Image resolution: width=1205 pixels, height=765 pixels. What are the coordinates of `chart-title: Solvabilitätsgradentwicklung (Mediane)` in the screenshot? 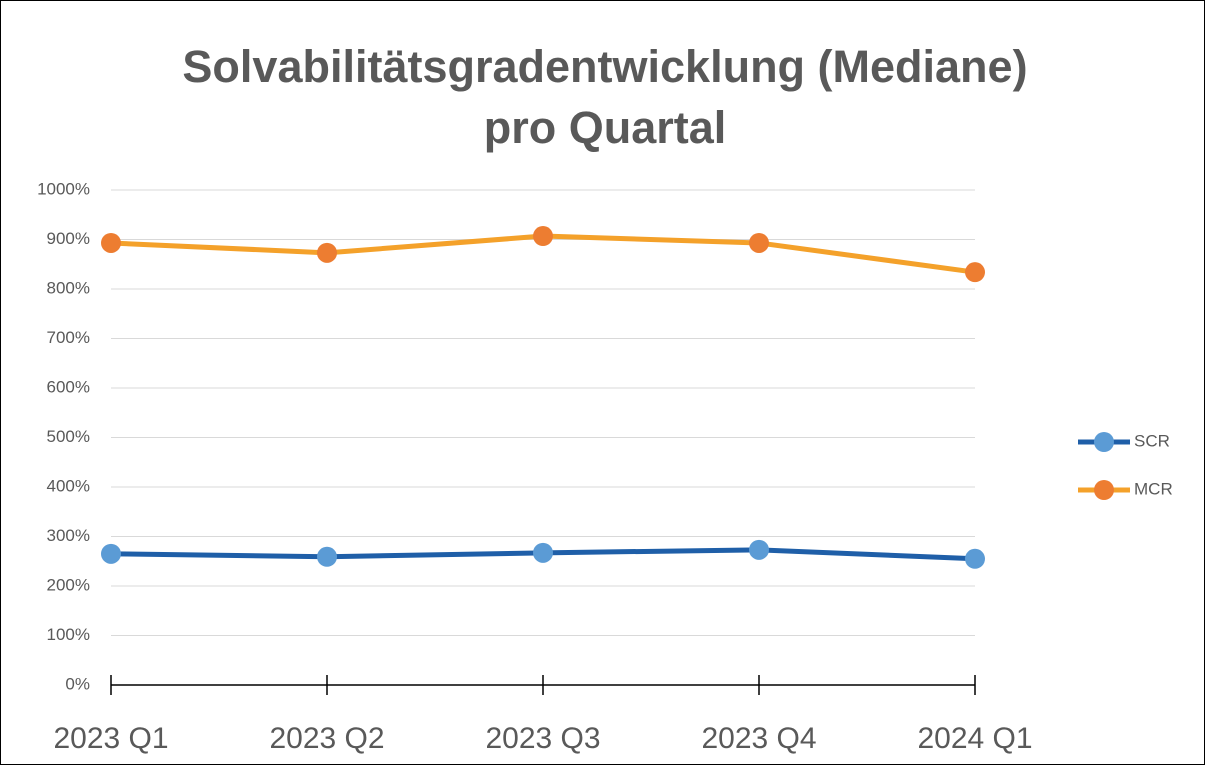 It's located at (604, 66).